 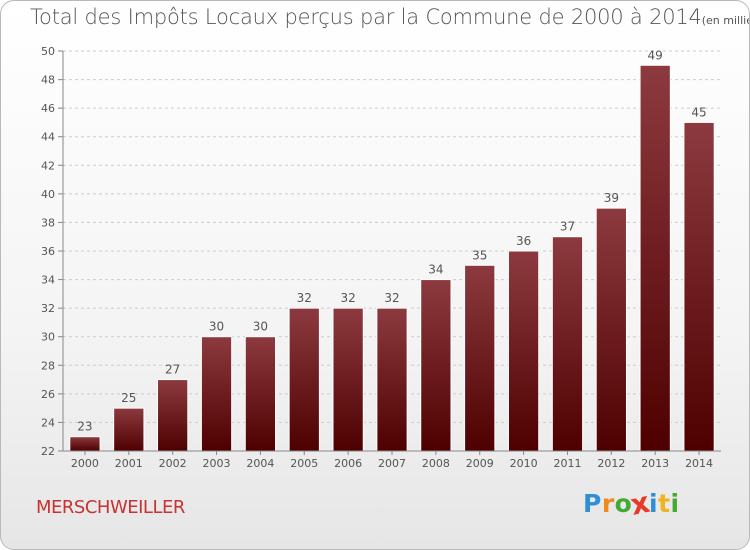 I want to click on logo-letter: t, so click(x=664, y=503).